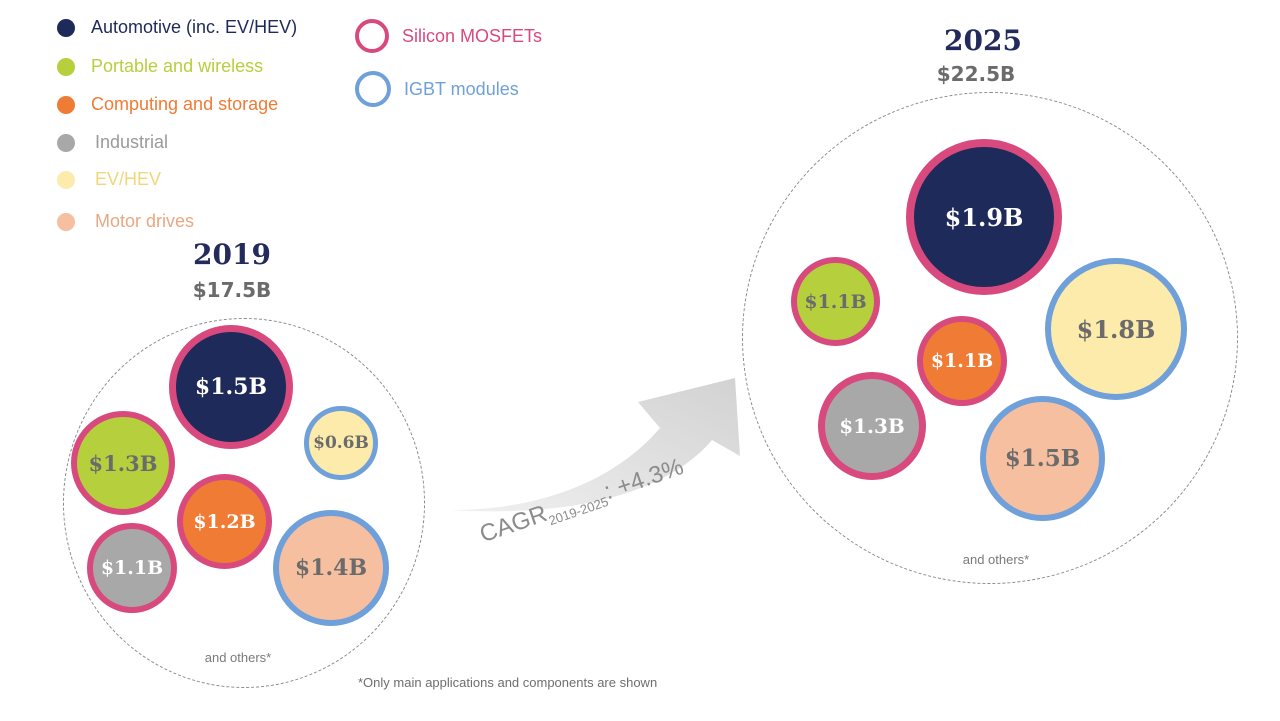  I want to click on cagr-period: 2019-2025, so click(578, 511).